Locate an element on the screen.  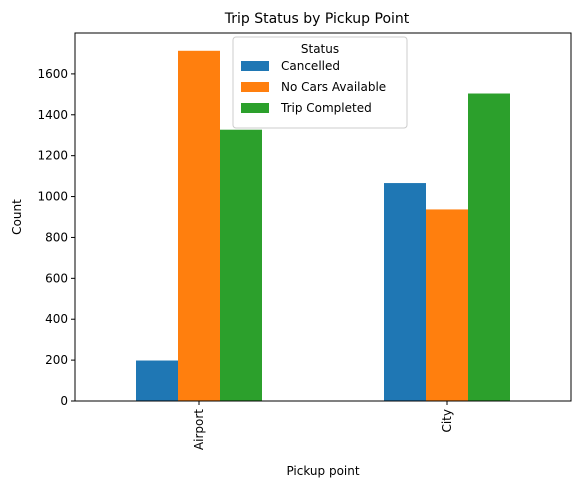
bar-trip-completed-city is located at coordinates (489, 247).